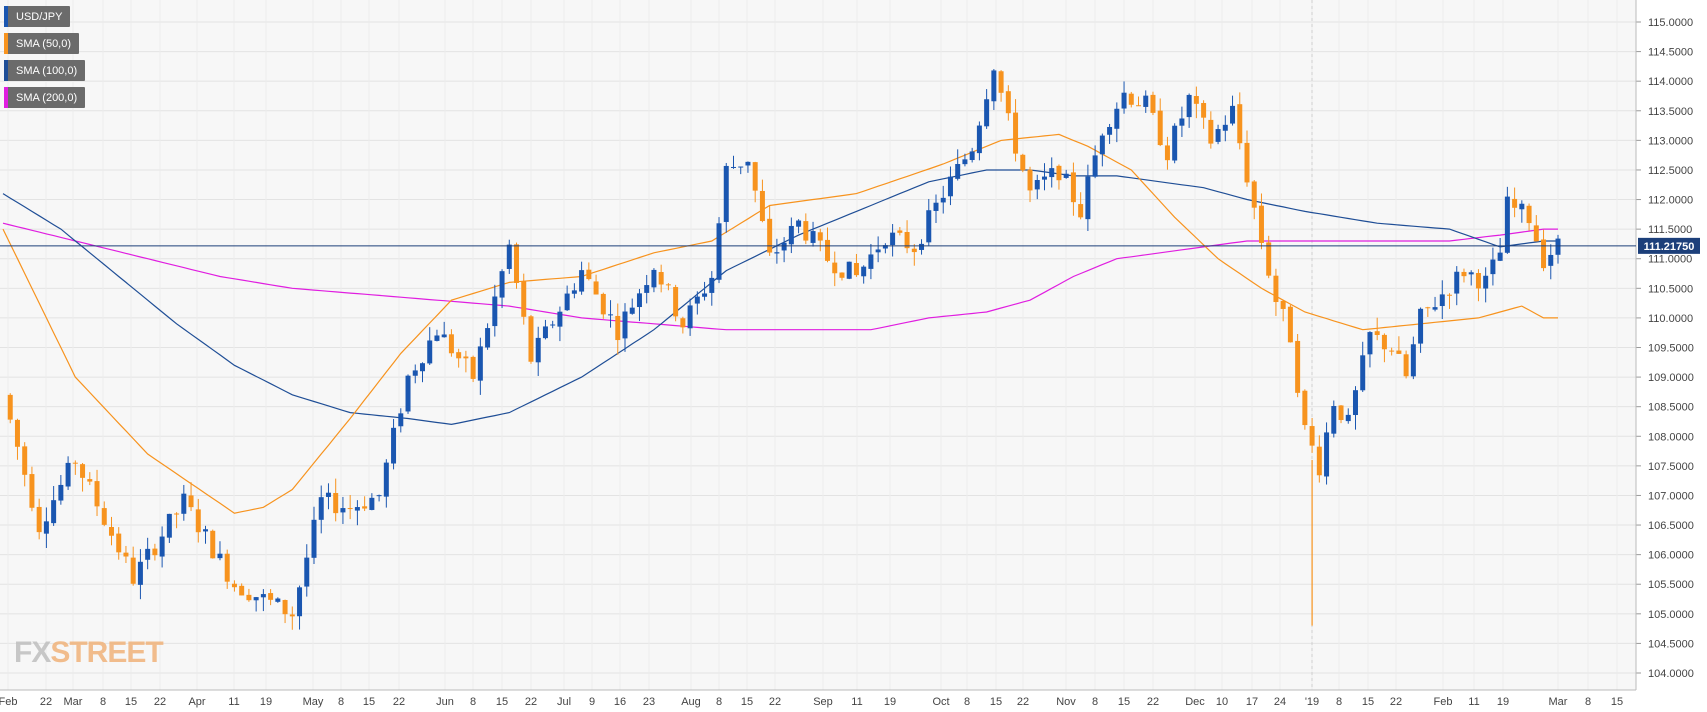 The height and width of the screenshot is (712, 1707). Describe the element at coordinates (6, 97) in the screenshot. I see `legend-swatch-sma200` at that location.